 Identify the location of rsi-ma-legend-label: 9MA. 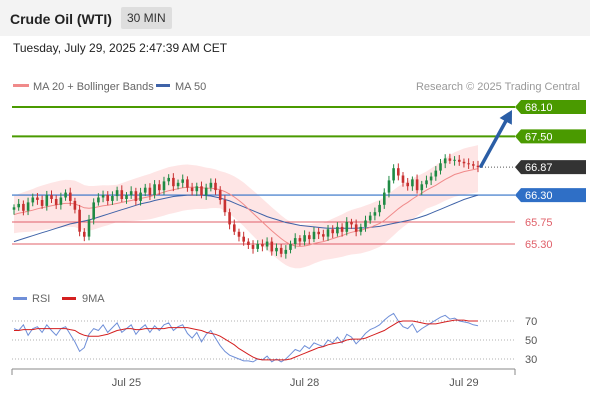
(93, 299).